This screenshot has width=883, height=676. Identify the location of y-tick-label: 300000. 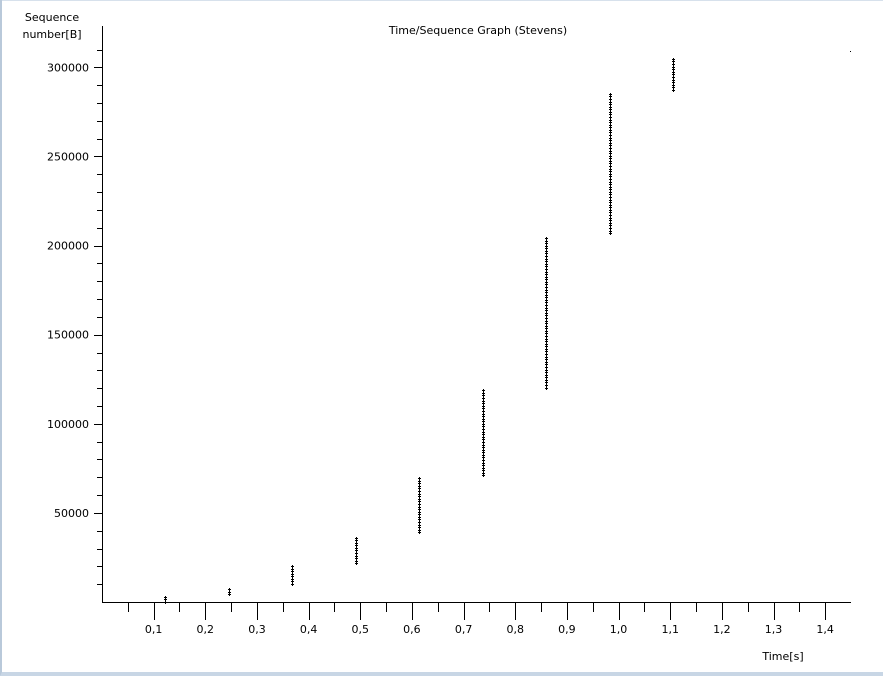
(68, 67).